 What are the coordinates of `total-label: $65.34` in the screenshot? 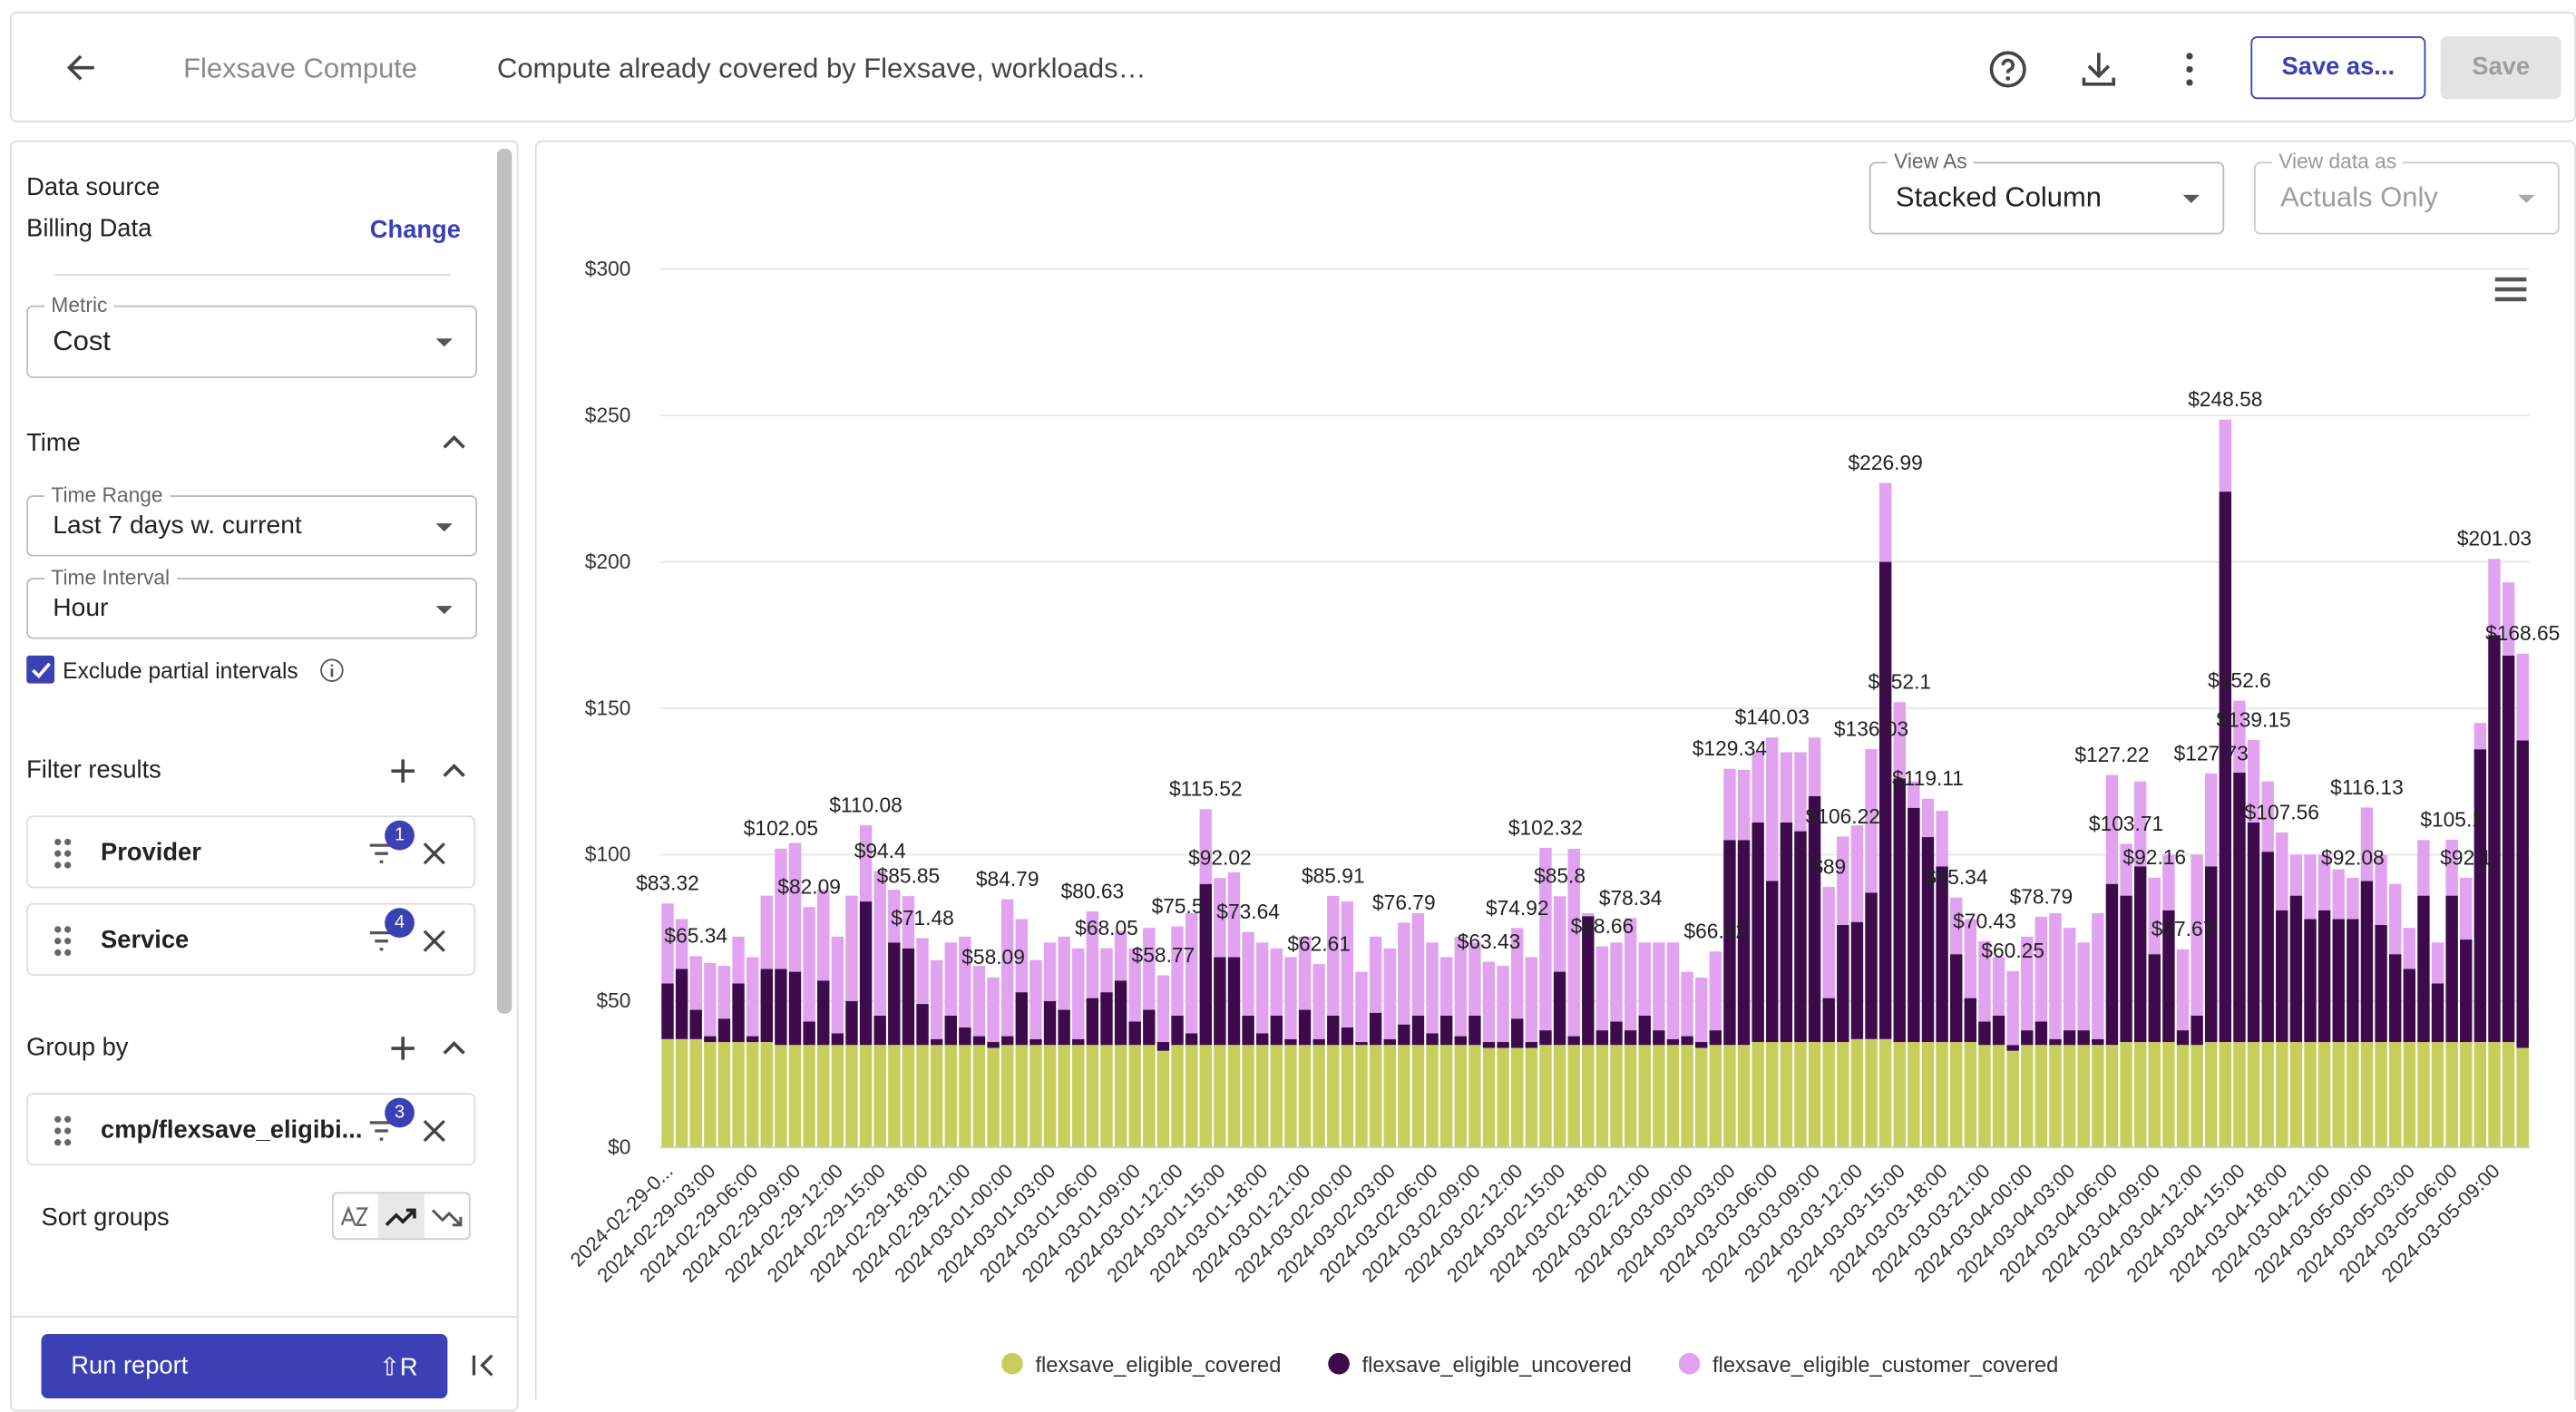 It's located at (695, 936).